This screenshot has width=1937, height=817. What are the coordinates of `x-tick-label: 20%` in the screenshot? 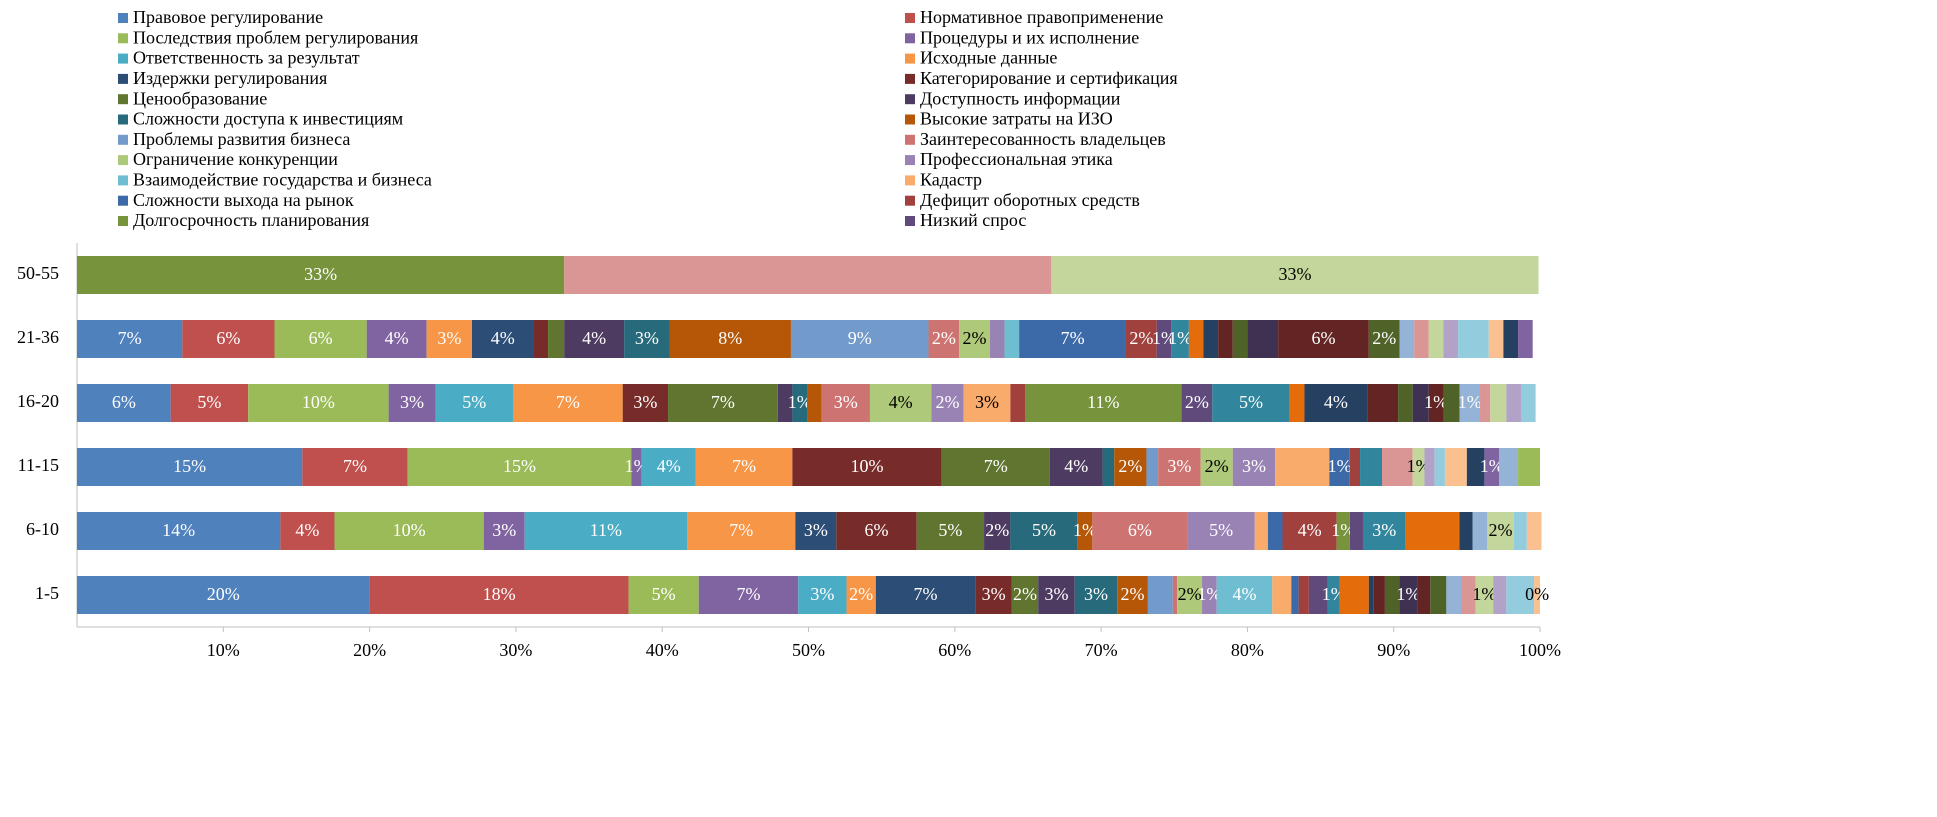 It's located at (369, 650).